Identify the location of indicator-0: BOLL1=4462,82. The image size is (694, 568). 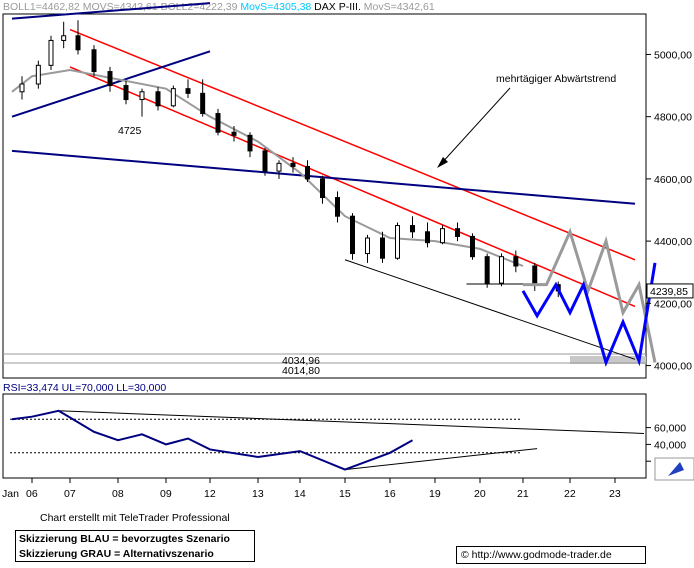
(41, 7).